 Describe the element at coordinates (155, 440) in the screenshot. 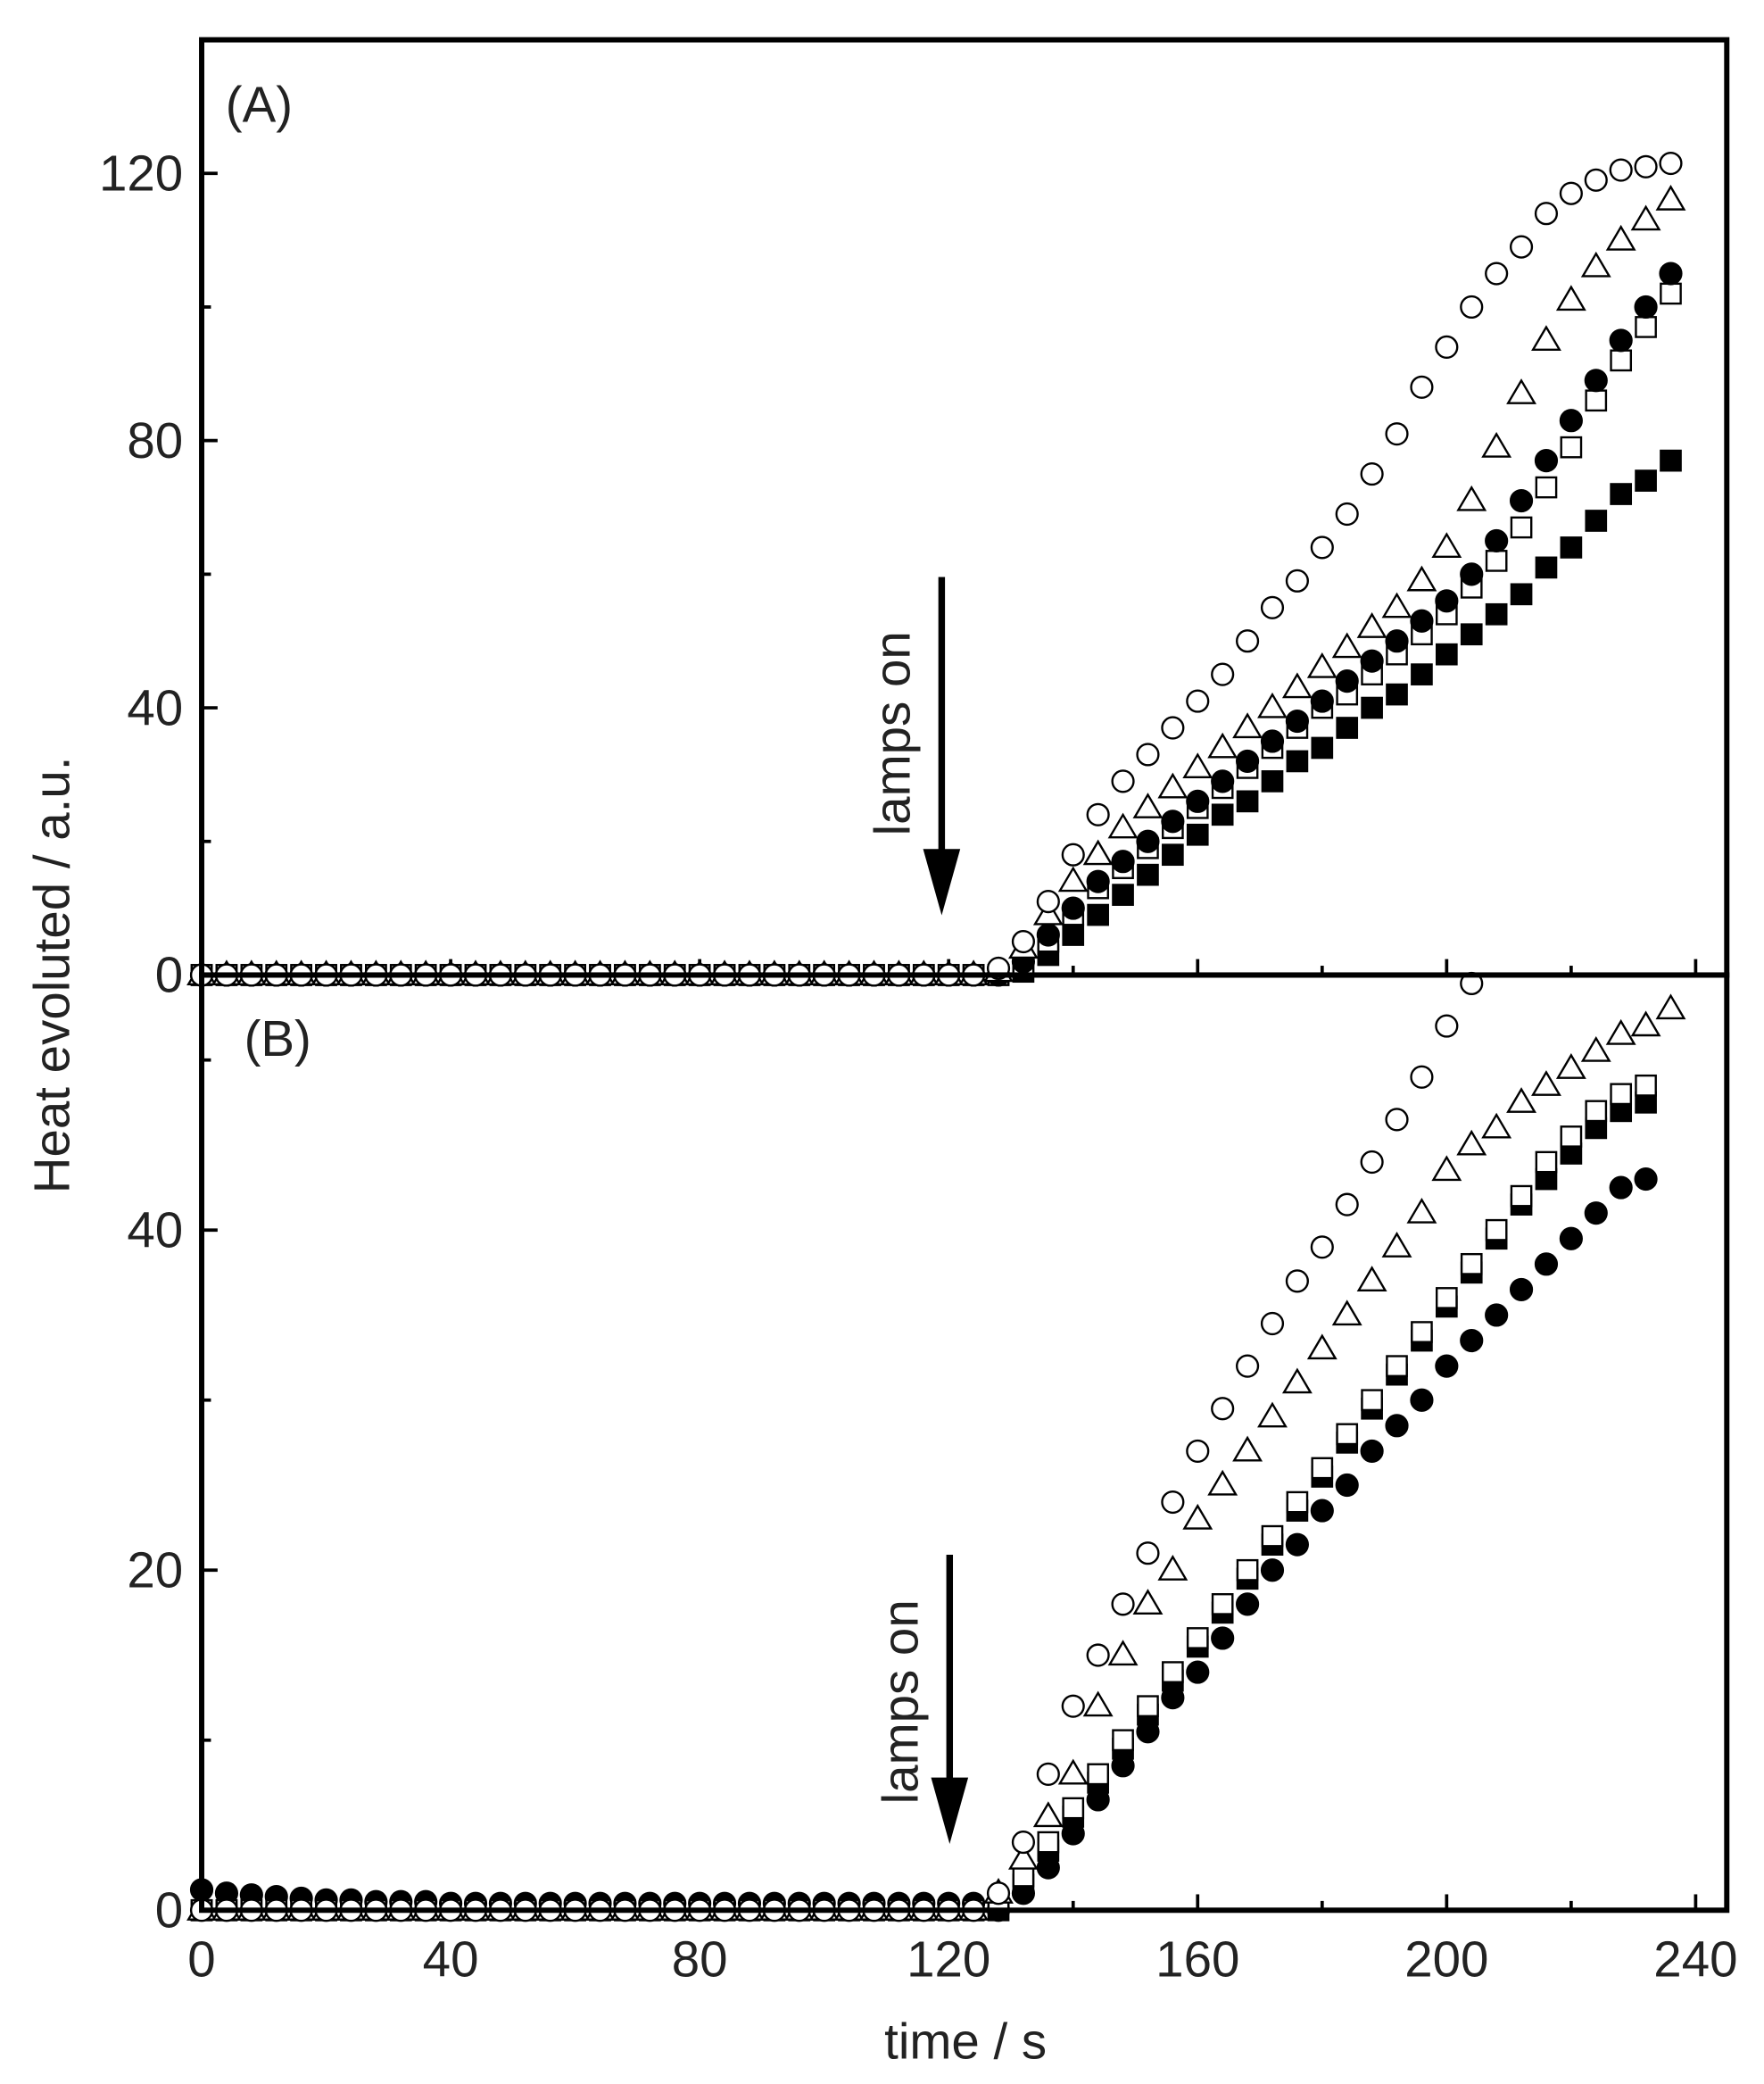

I see `y-tick-label: 80` at that location.